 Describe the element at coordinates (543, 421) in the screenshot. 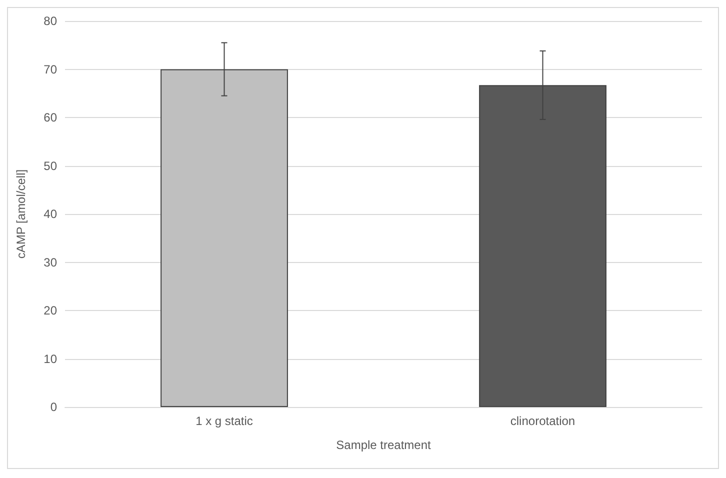

I see `x-tick-label: clinorotation` at that location.